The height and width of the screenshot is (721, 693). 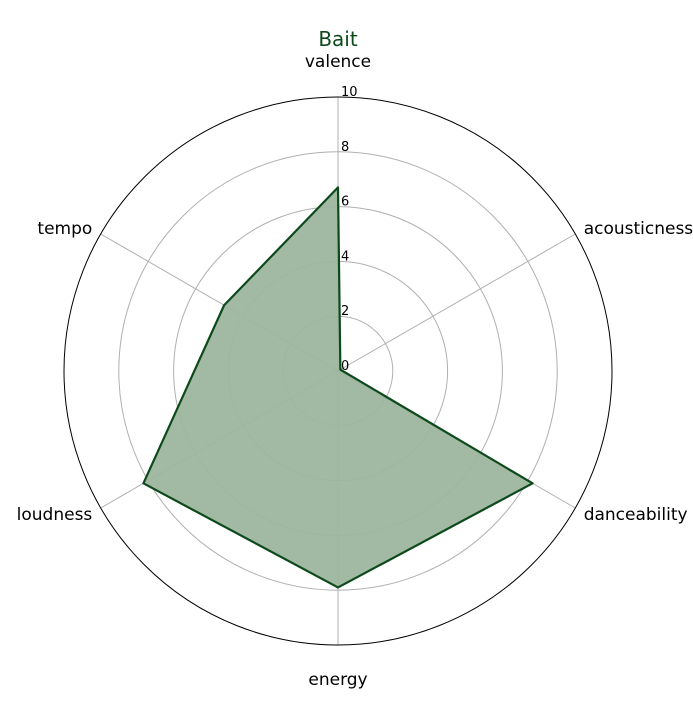 I want to click on radial-tick-label: 10, so click(x=349, y=92).